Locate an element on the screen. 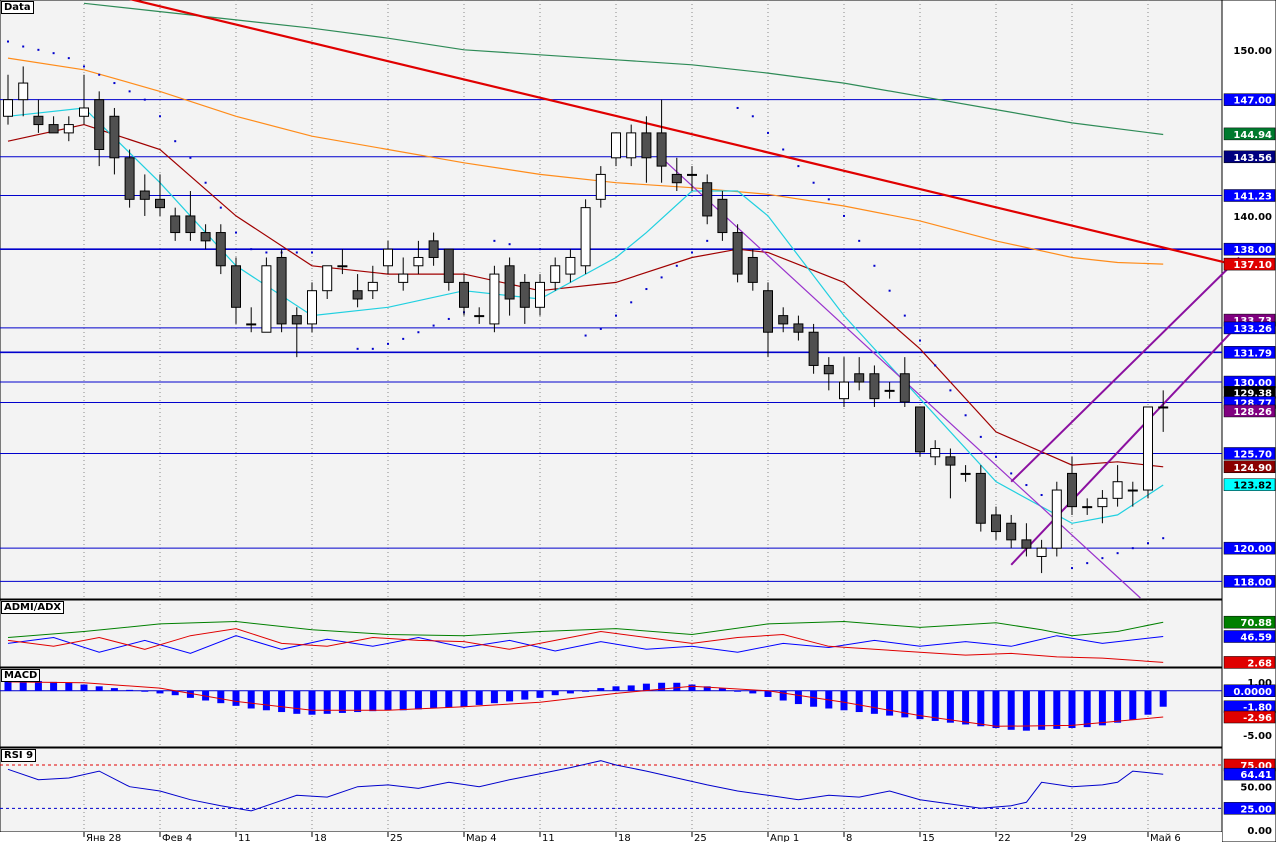 The image size is (1276, 842). macd-axis-tag: 0.0000 is located at coordinates (1249, 691).